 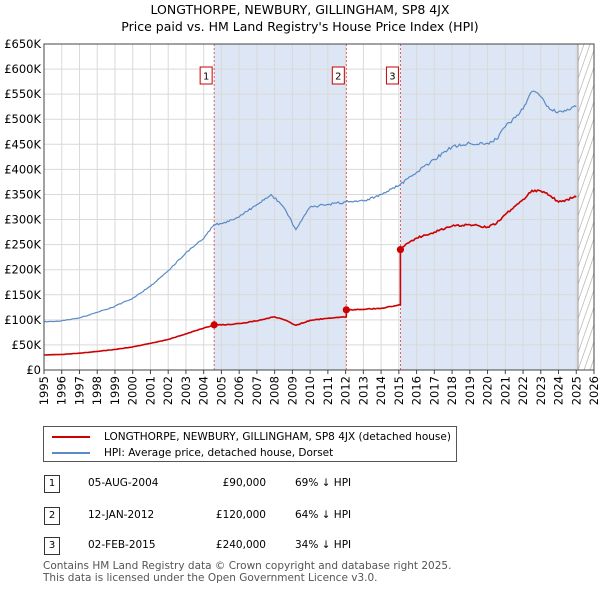 I want to click on x-tick-label: 1995, so click(x=44, y=390).